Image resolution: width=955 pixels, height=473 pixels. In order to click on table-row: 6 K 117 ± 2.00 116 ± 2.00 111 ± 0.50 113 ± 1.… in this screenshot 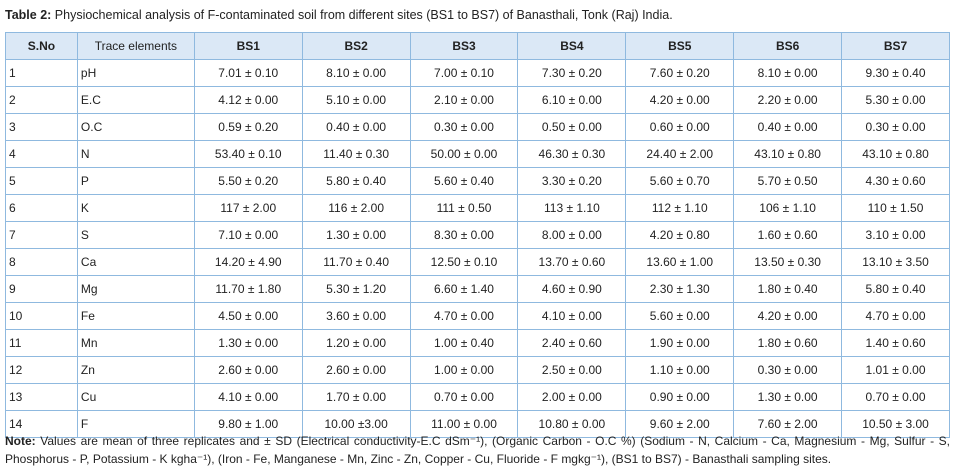, I will do `click(477, 208)`.